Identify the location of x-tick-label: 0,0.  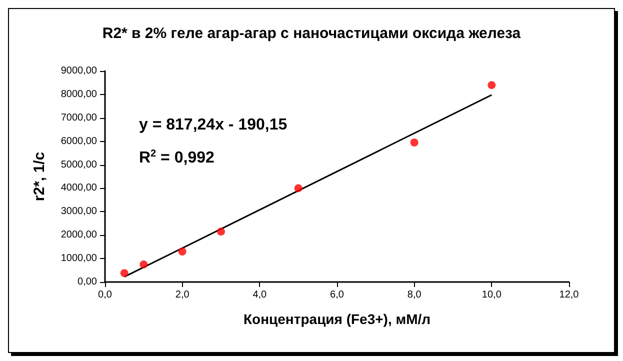
(105, 295).